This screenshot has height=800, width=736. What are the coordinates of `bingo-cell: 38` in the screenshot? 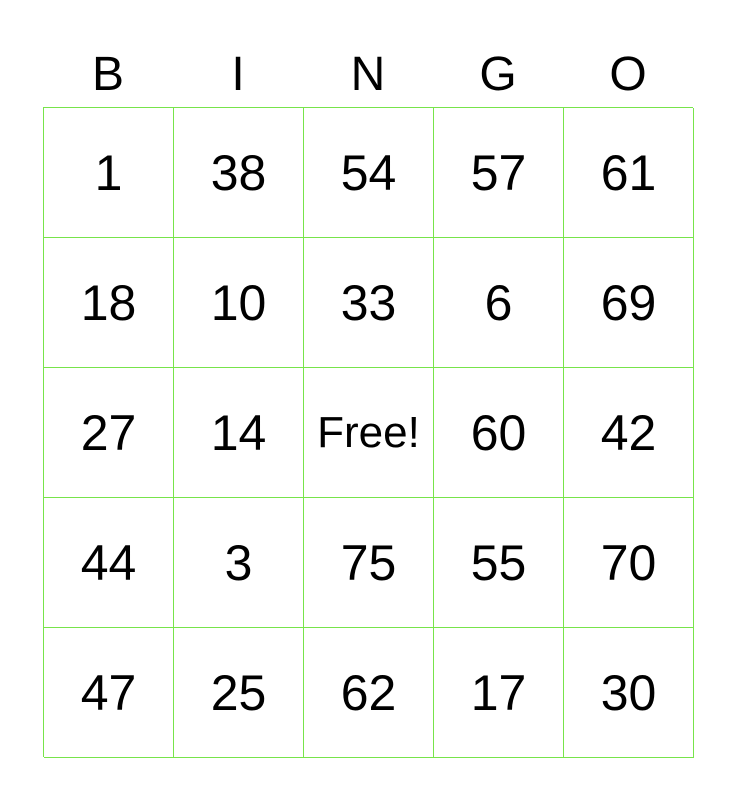 It's located at (239, 173).